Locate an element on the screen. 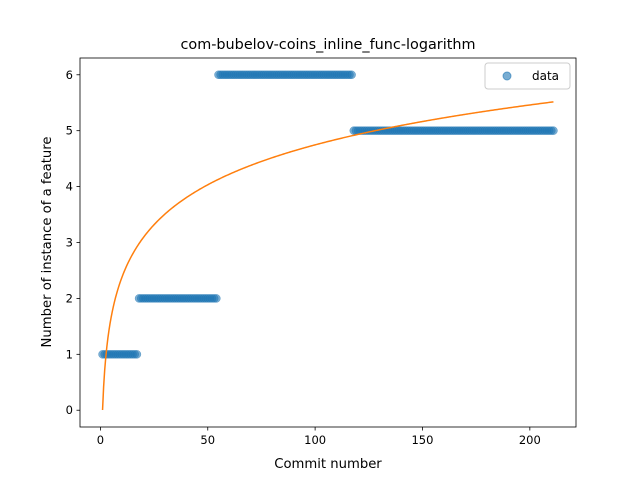  y-tick-label: 5 is located at coordinates (69, 131).